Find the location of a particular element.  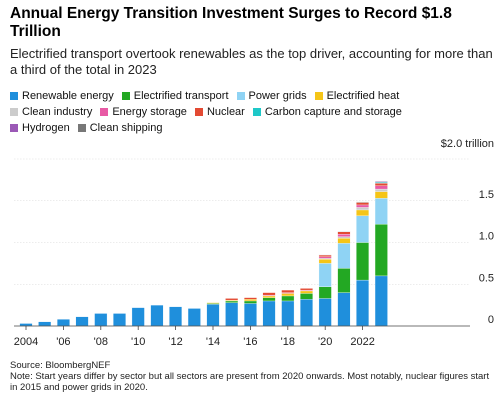

x-tick-label: 2022 is located at coordinates (362, 342).